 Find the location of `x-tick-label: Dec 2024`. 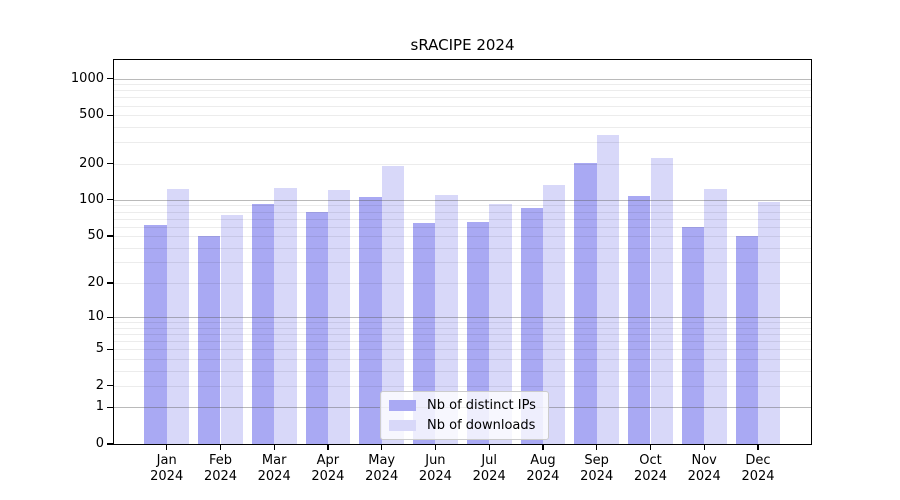

x-tick-label: Dec 2024 is located at coordinates (758, 468).